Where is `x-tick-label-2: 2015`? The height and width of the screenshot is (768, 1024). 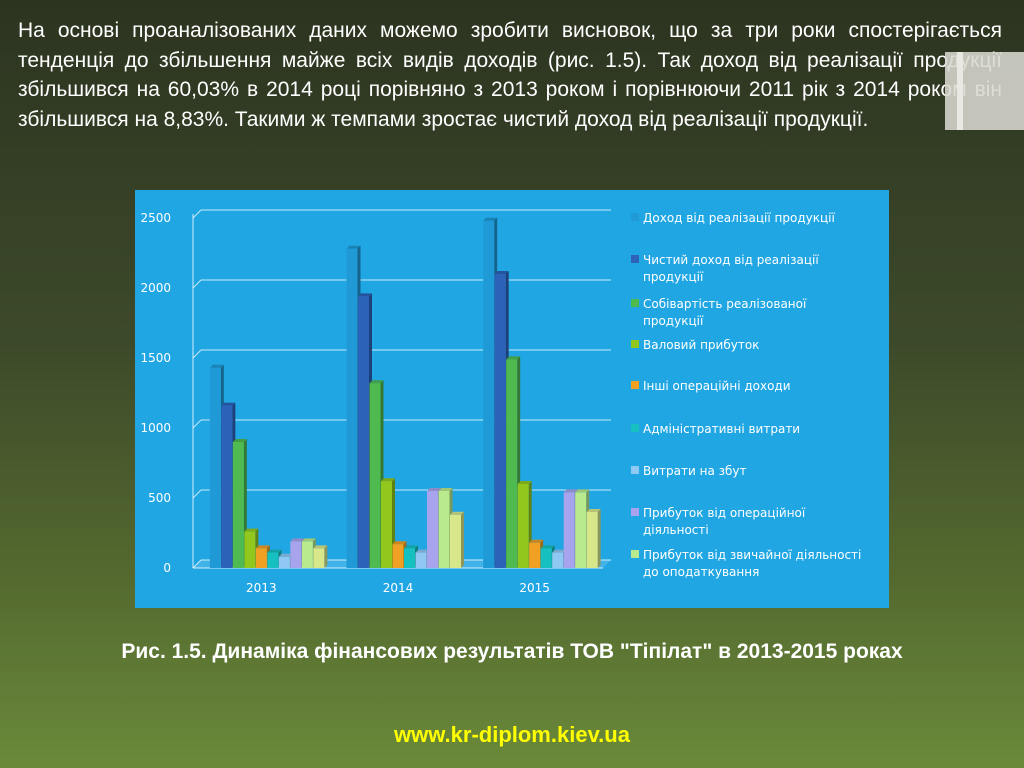
x-tick-label-2: 2015 is located at coordinates (534, 588).